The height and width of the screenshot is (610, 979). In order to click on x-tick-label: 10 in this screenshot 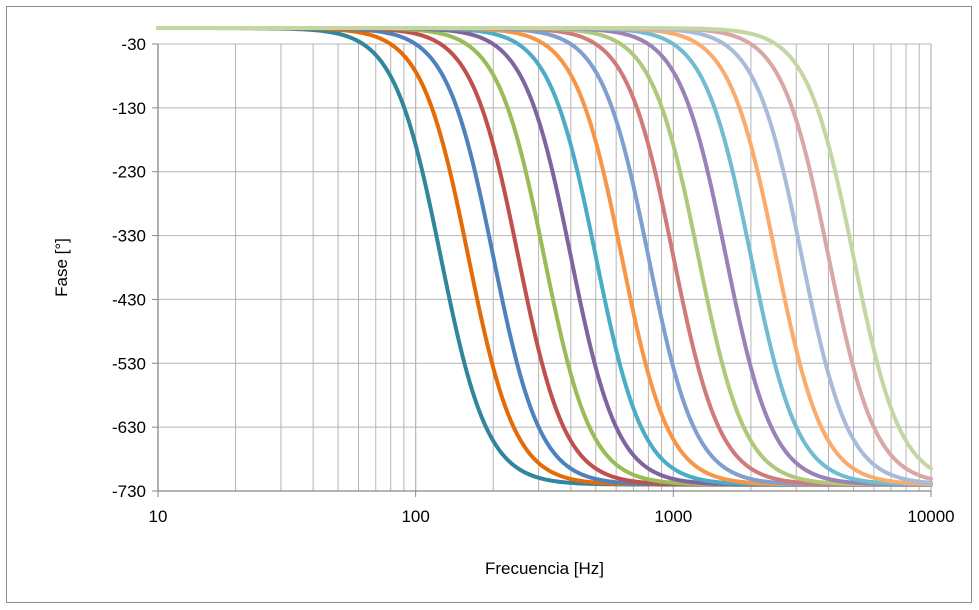, I will do `click(158, 516)`.